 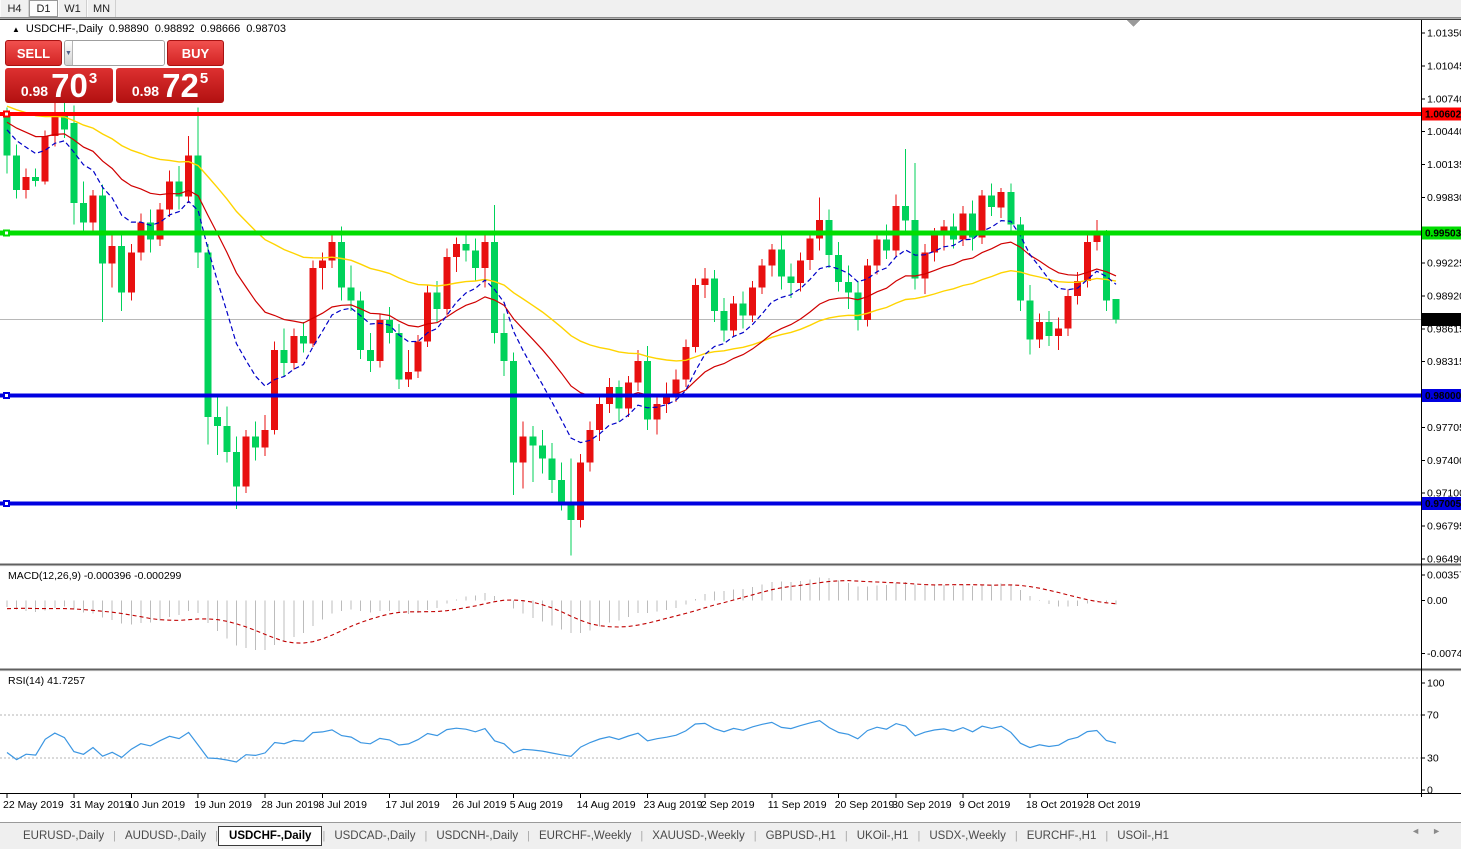 What do you see at coordinates (1443, 396) in the screenshot?
I see `svg-text: 0.98000` at bounding box center [1443, 396].